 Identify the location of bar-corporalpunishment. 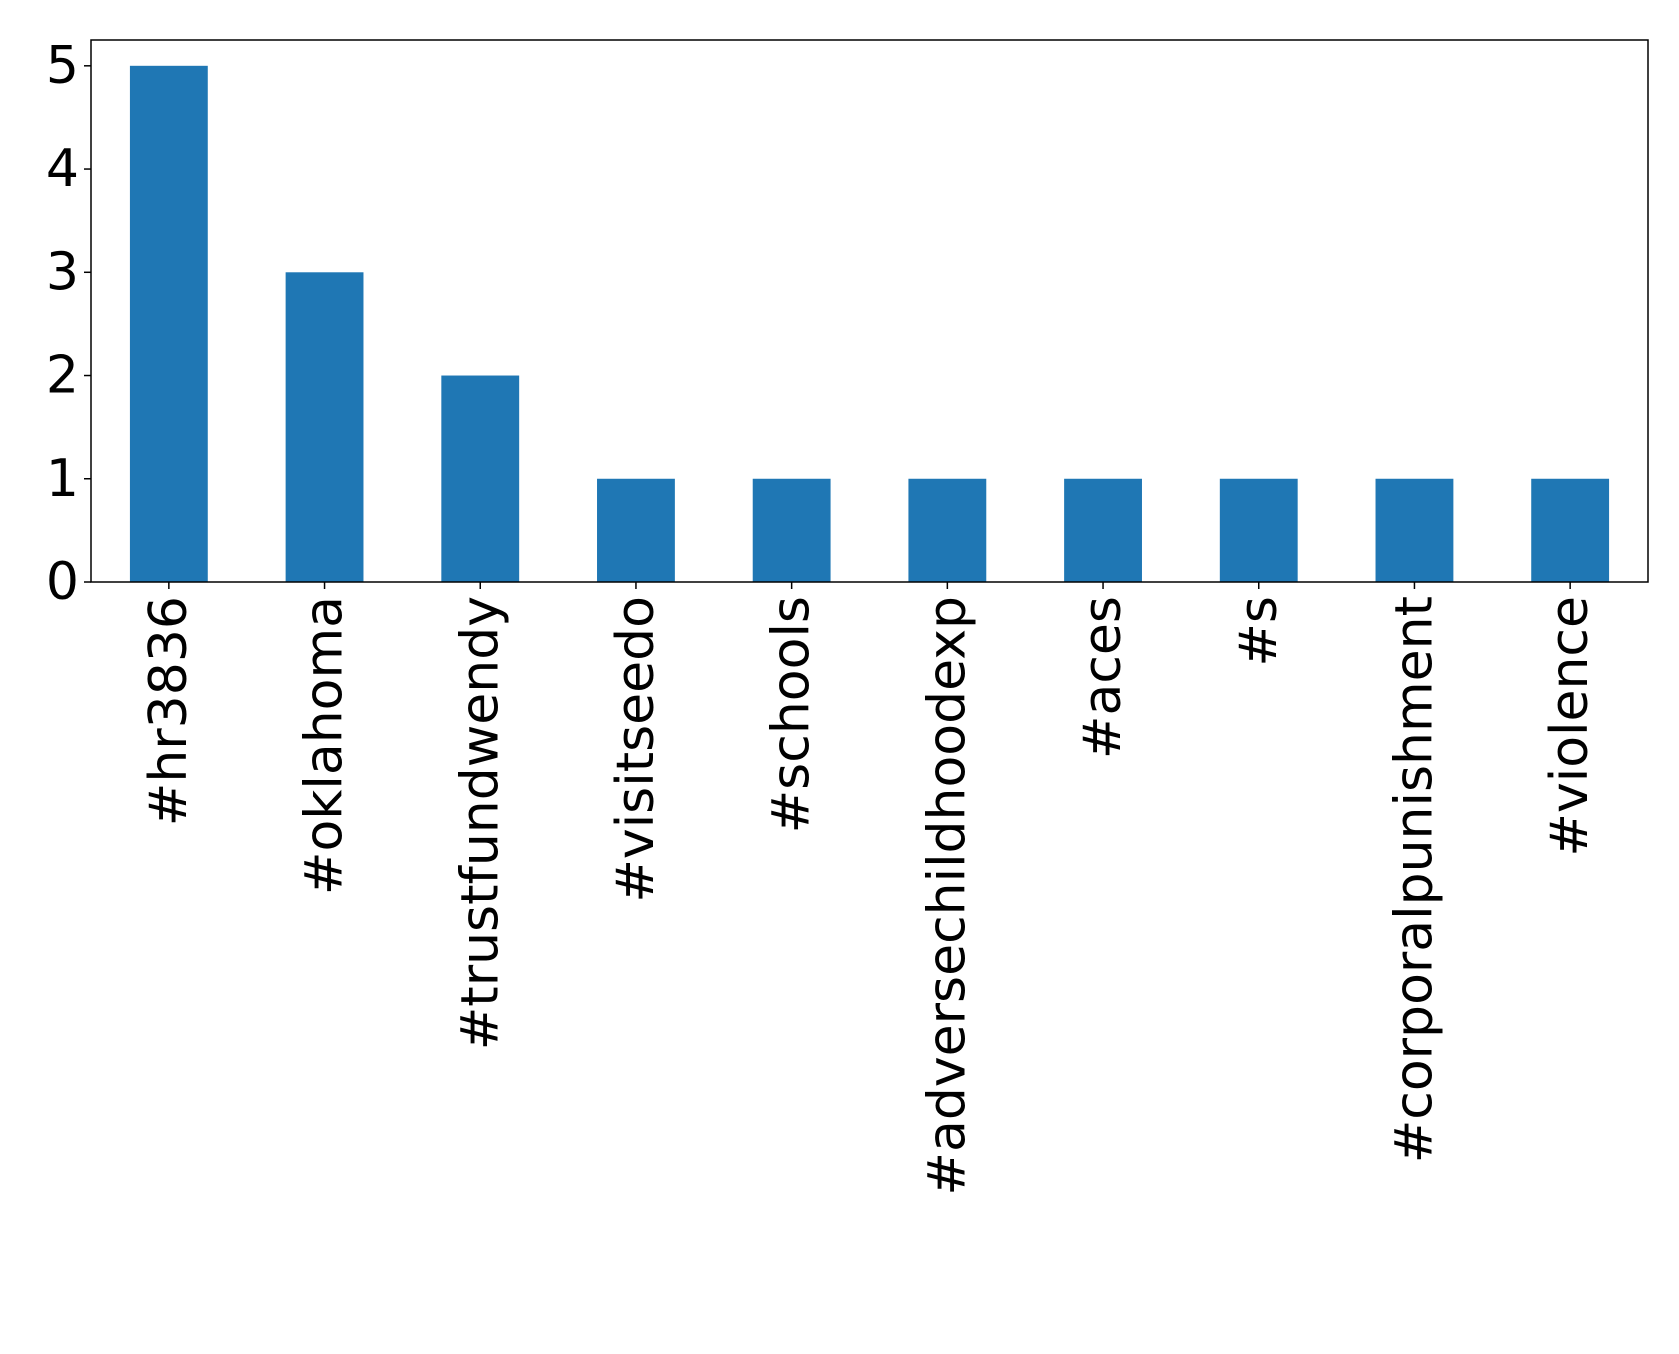
(1414, 530).